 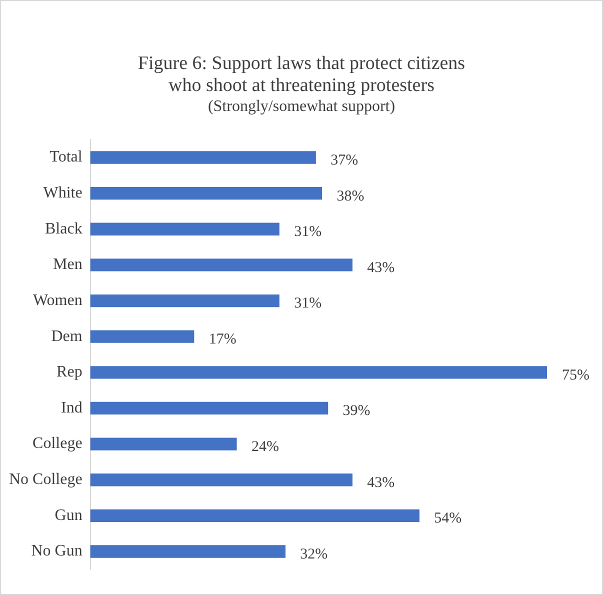 I want to click on data-label: 75%, so click(x=576, y=375).